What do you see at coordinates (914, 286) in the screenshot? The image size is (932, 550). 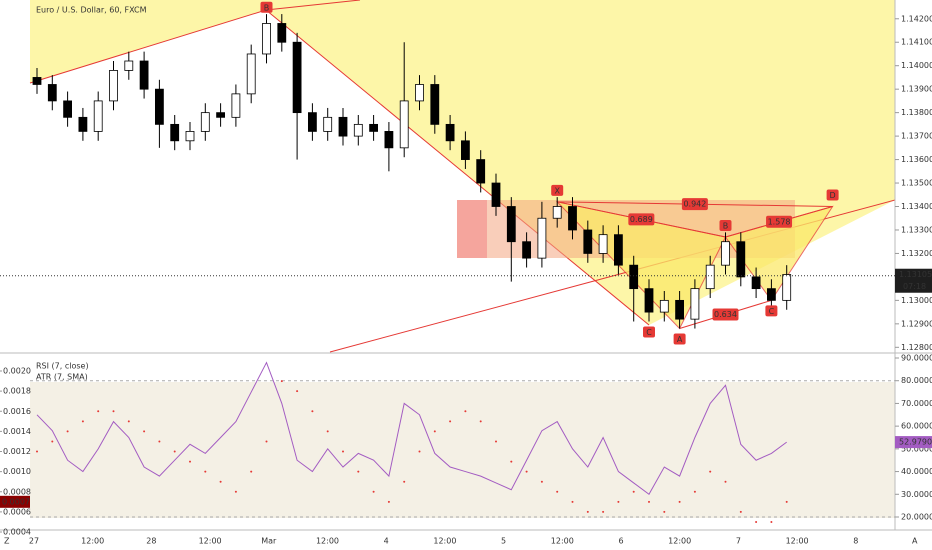 I see `countdown: 07:18` at bounding box center [914, 286].